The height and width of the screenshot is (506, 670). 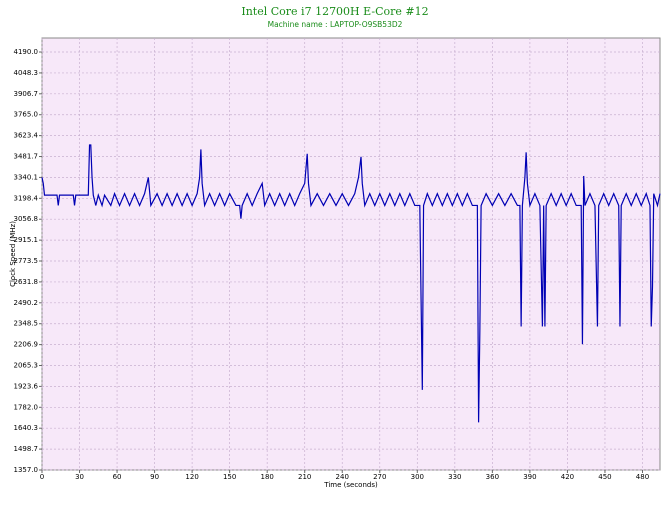 I want to click on x-tick-label: 240, so click(x=342, y=477).